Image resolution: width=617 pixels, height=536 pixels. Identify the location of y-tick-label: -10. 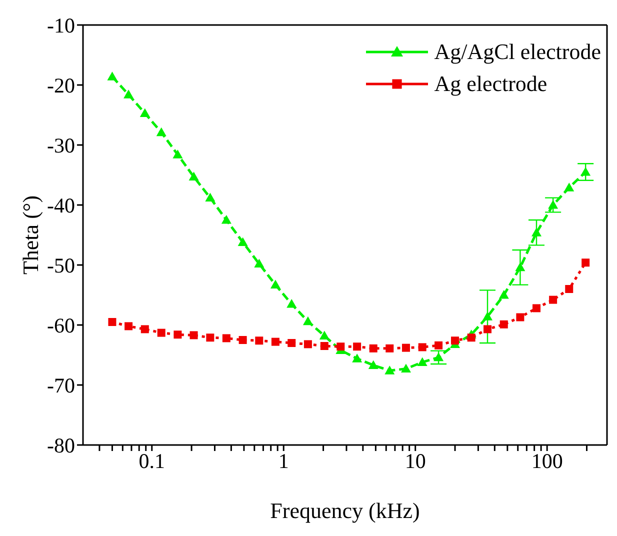
(61, 25).